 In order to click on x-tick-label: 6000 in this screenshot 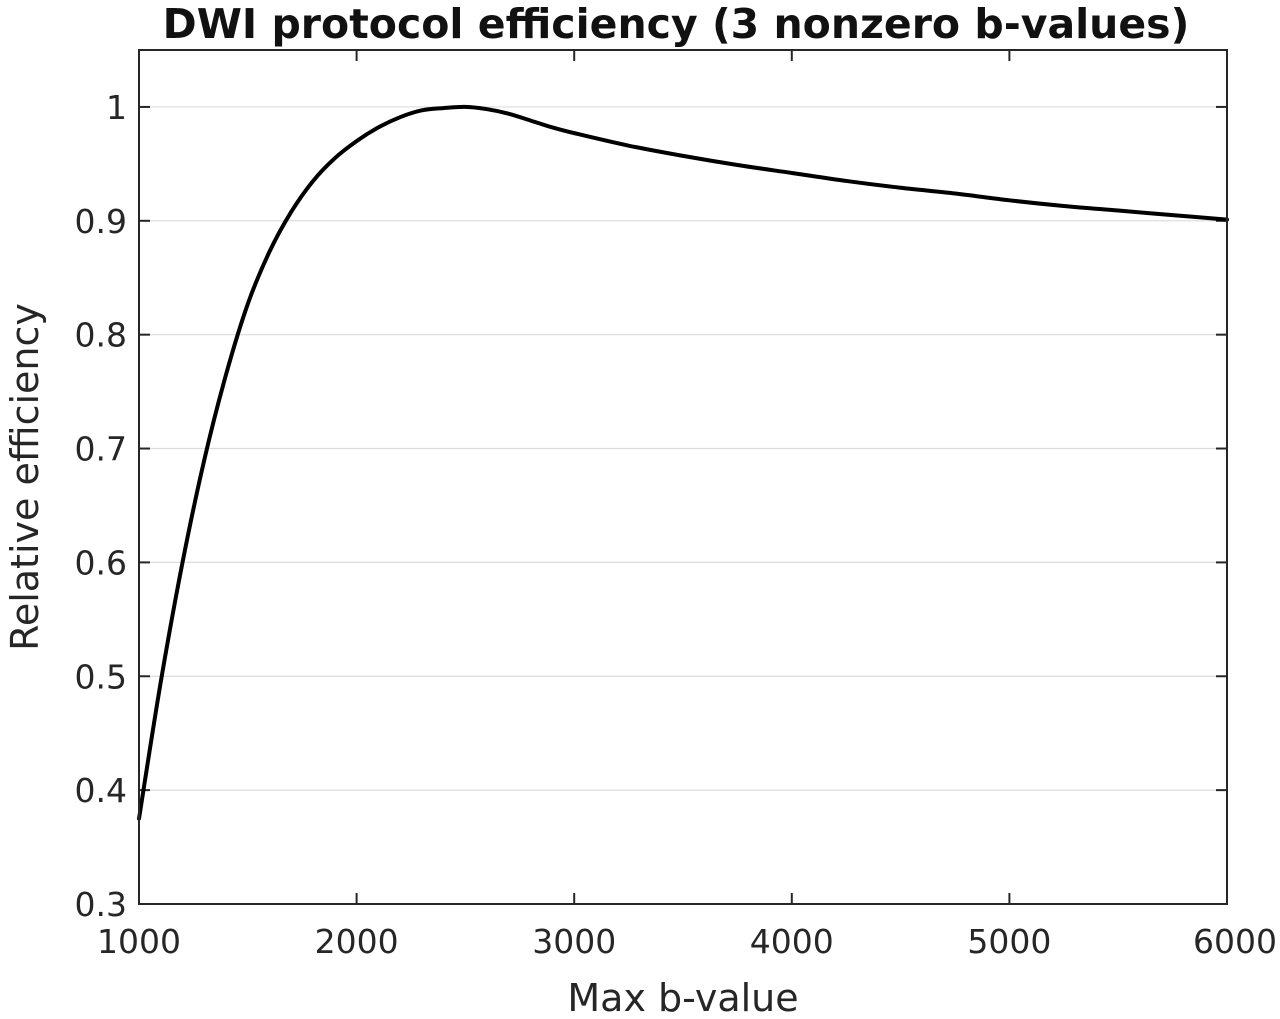, I will do `click(1235, 941)`.